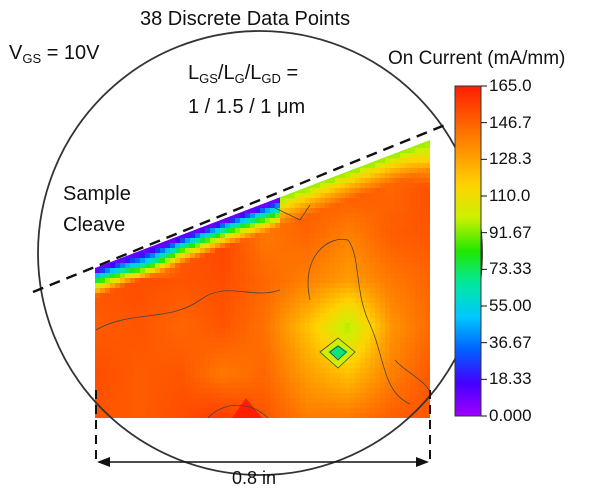  I want to click on colorbar-tick-label: 128.3, so click(510, 159).